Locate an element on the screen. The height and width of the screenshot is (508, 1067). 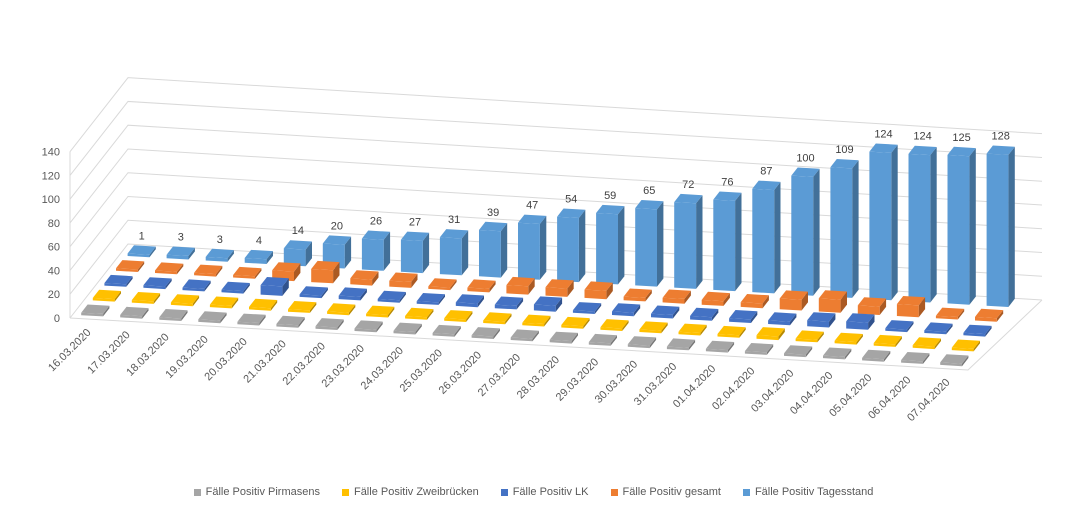
legend-item: Fälle Positiv Tagesstand is located at coordinates (808, 492).